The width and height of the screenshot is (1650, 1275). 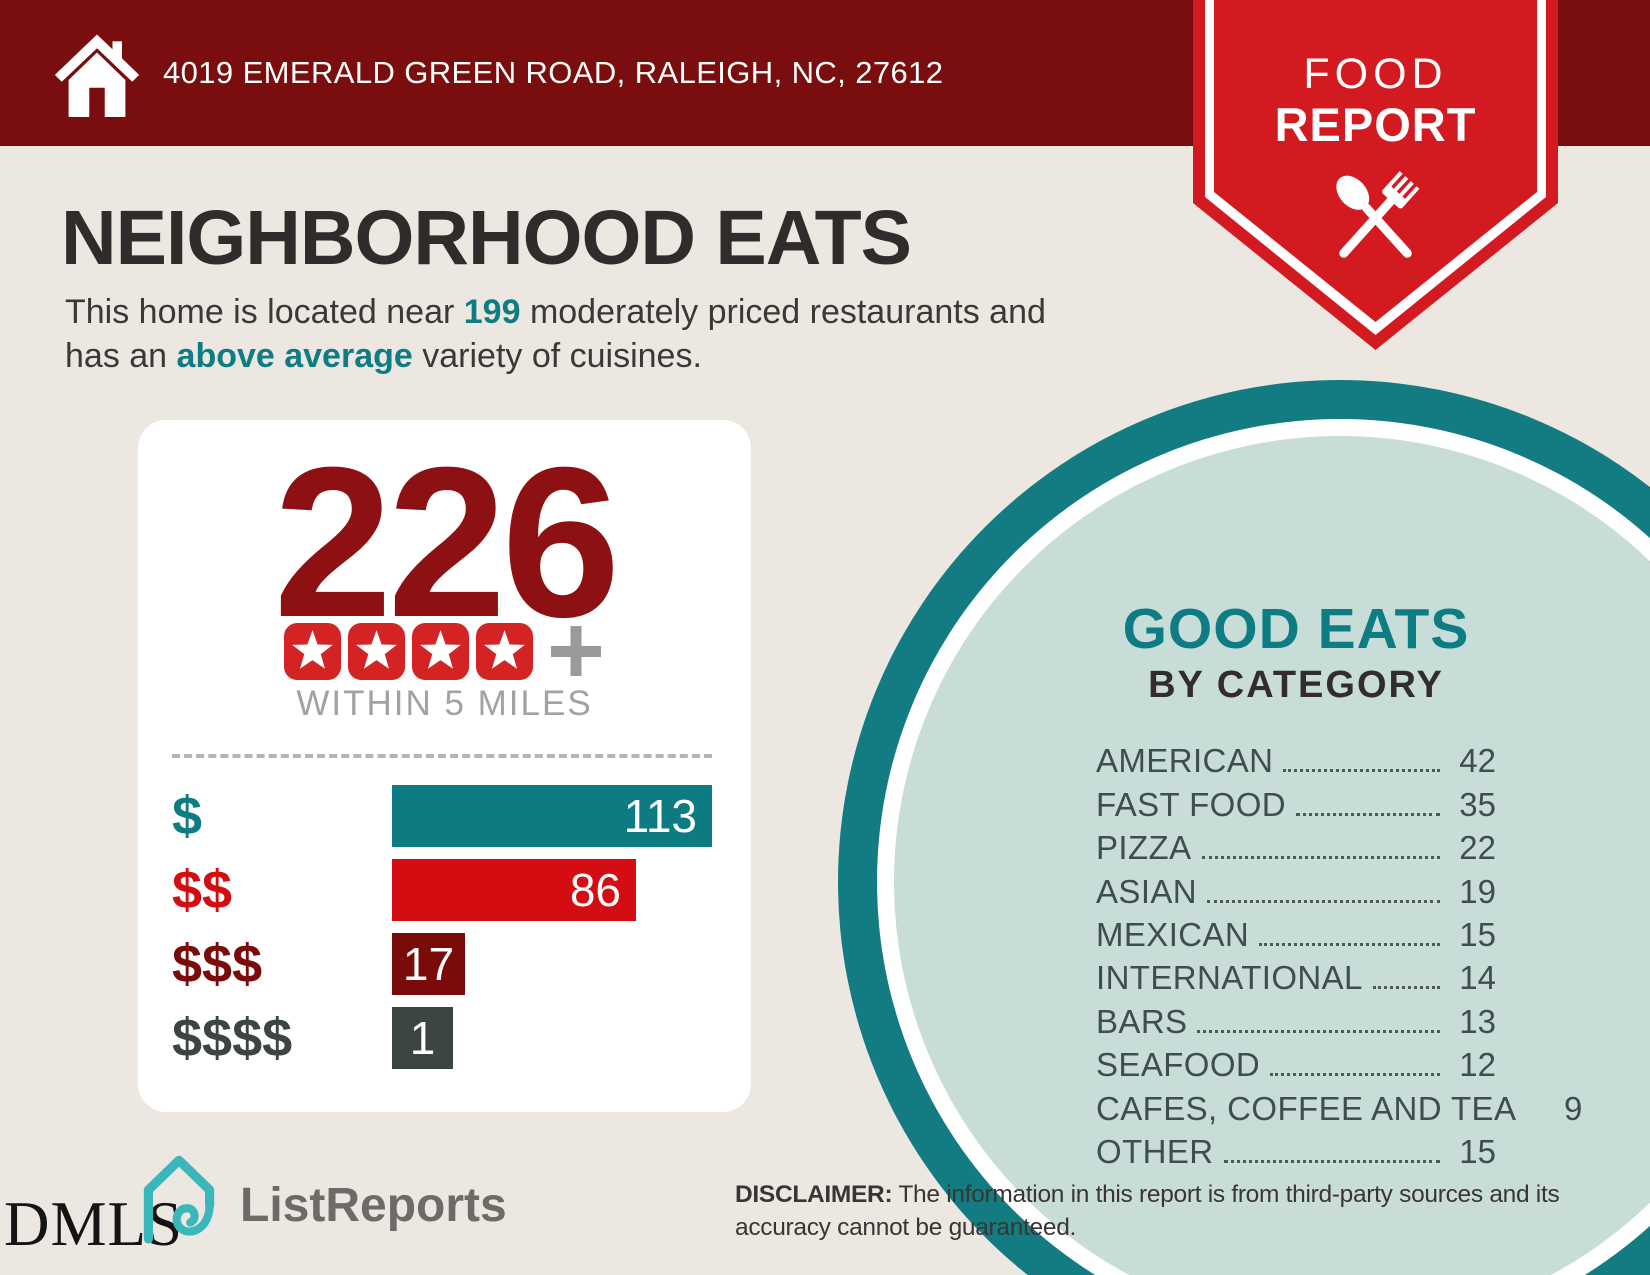 I want to click on listreports-house-icon, so click(x=179, y=1199).